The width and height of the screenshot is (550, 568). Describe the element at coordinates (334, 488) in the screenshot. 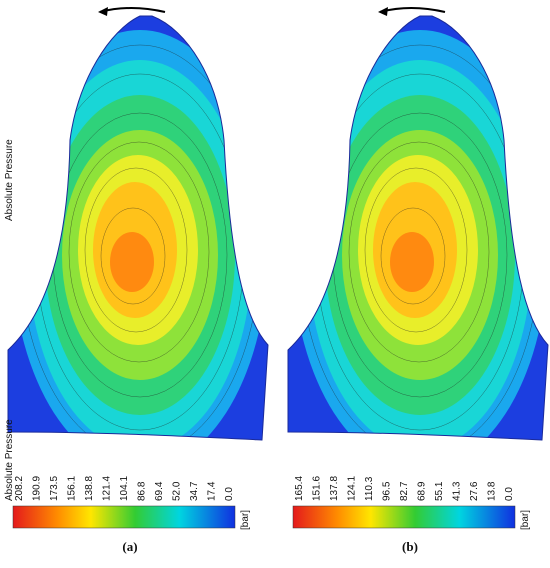

I see `colorbar-tick-label: 137.8` at that location.